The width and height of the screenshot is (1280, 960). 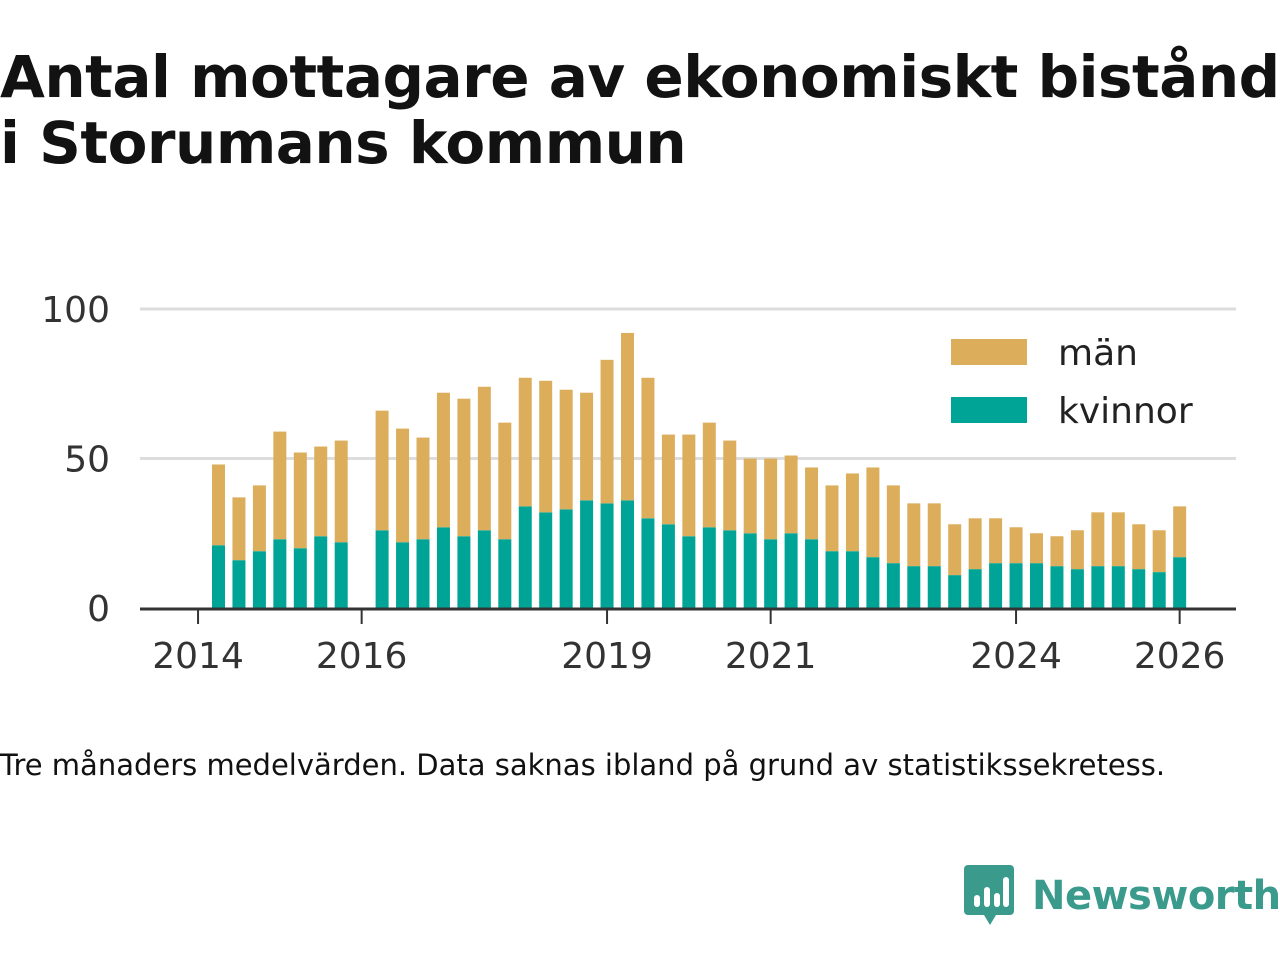 I want to click on y-tick-label: 100, so click(x=75, y=310).